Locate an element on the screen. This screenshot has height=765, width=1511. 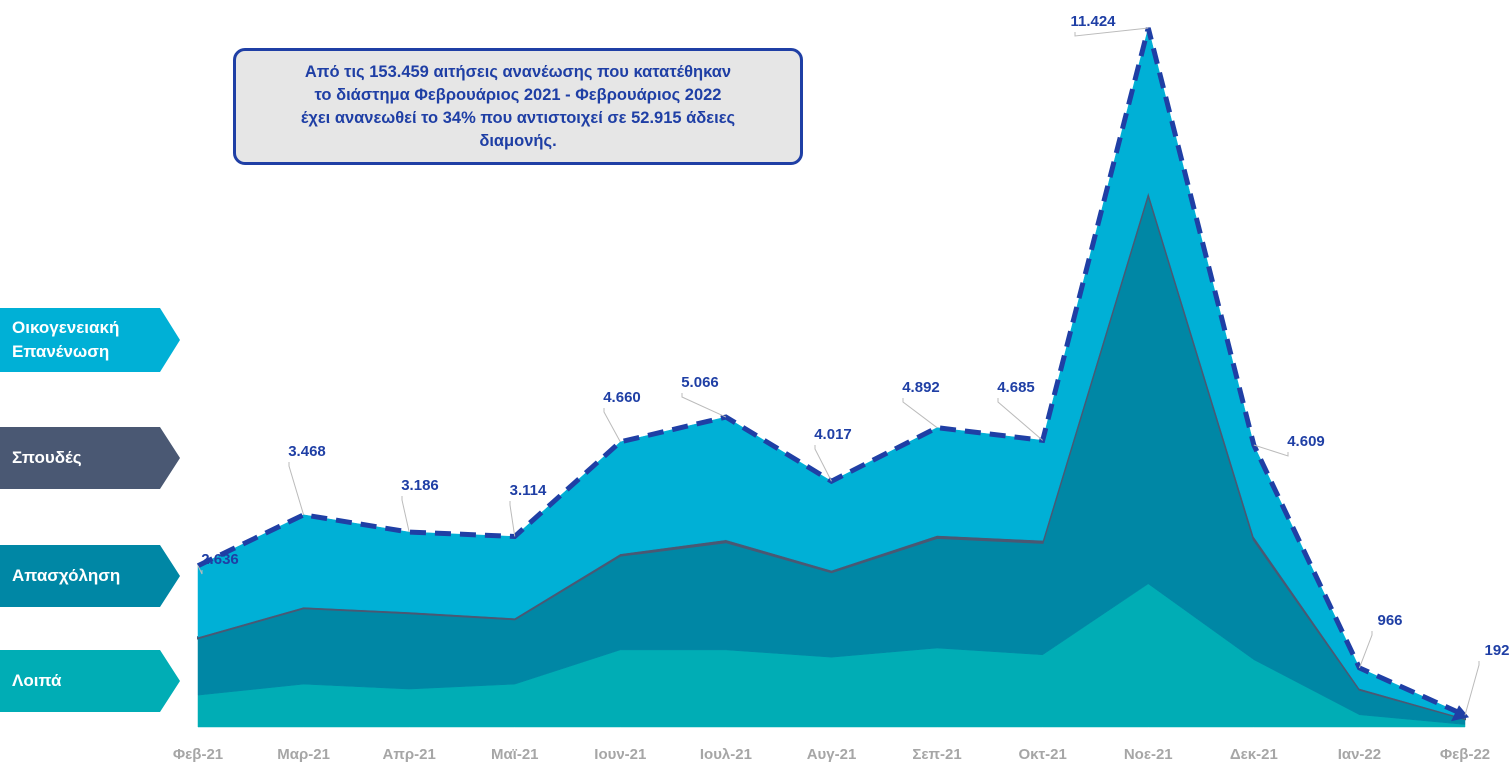
x-tick-label: Φεβ-22 is located at coordinates (1465, 754).